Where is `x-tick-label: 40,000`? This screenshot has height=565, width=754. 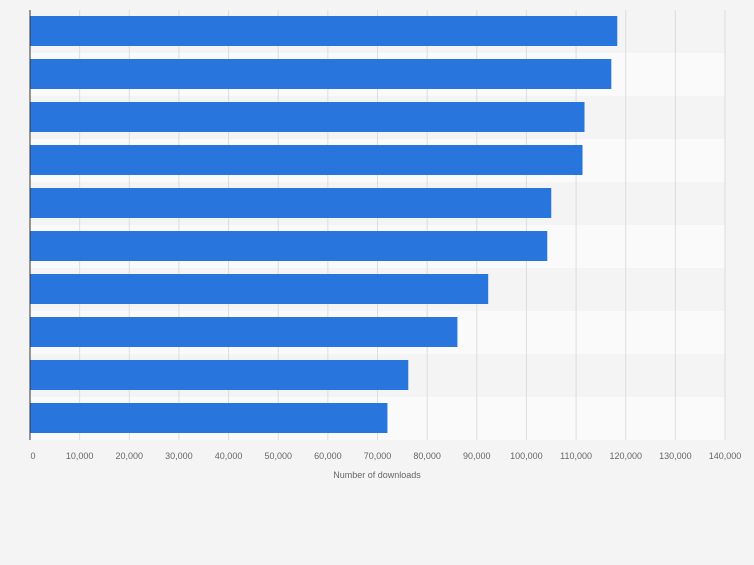 x-tick-label: 40,000 is located at coordinates (229, 456).